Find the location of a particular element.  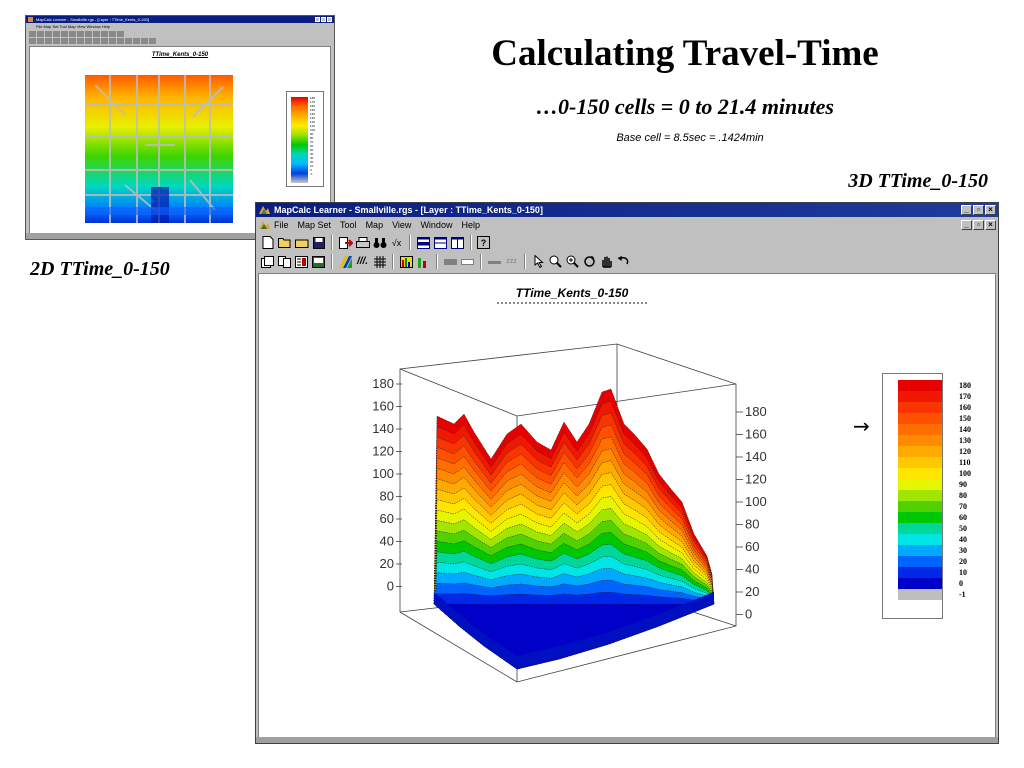

palette-icon is located at coordinates (345, 261).